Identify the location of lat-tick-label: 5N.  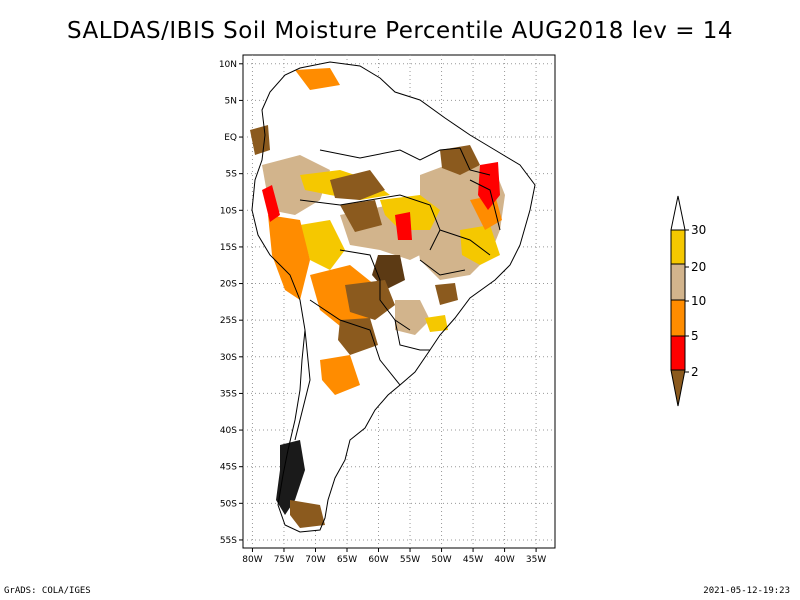
(231, 101).